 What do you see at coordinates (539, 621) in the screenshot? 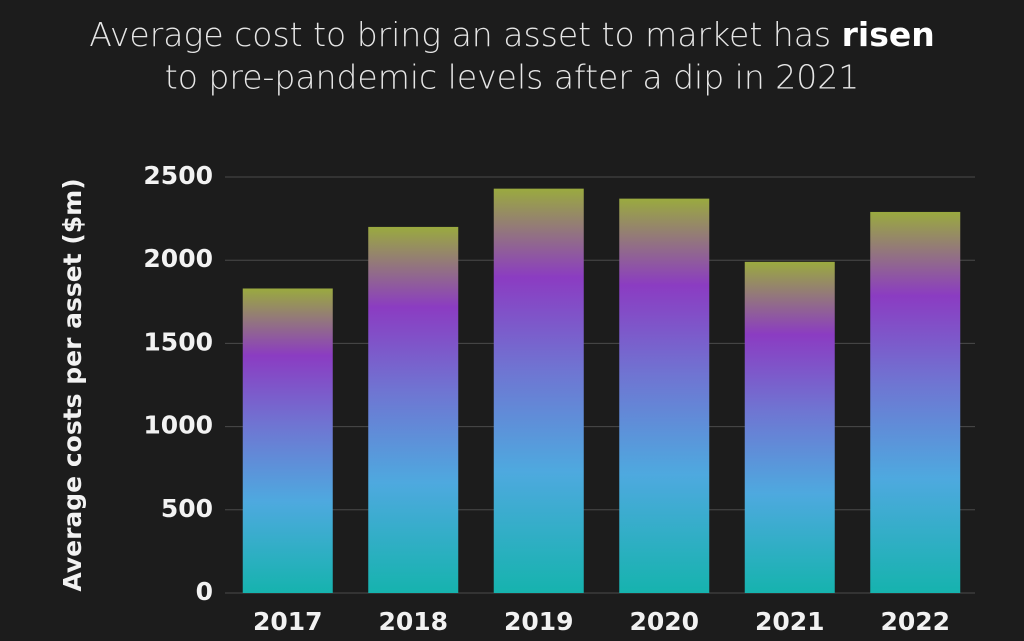
I see `x-tick-label: 2019` at bounding box center [539, 621].